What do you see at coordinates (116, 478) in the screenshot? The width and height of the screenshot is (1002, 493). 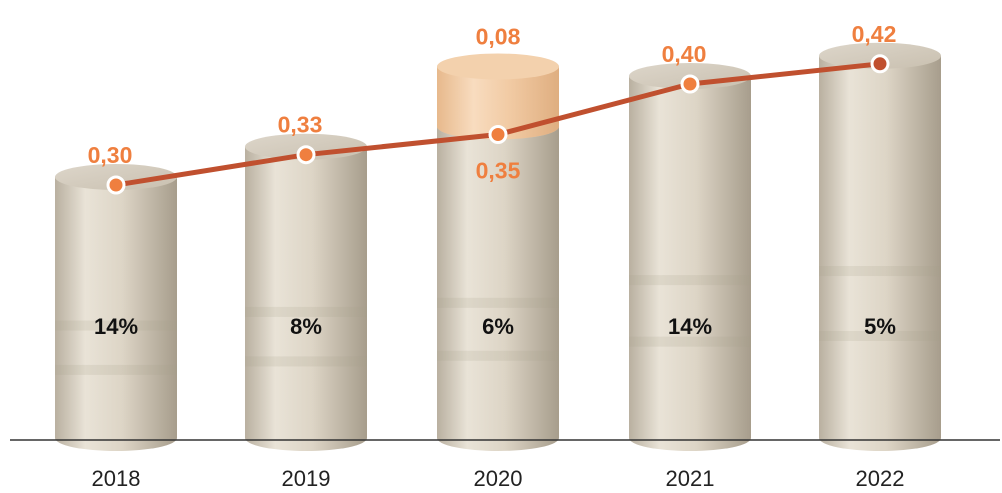 I see `x-tick-label-2018: 2018` at bounding box center [116, 478].